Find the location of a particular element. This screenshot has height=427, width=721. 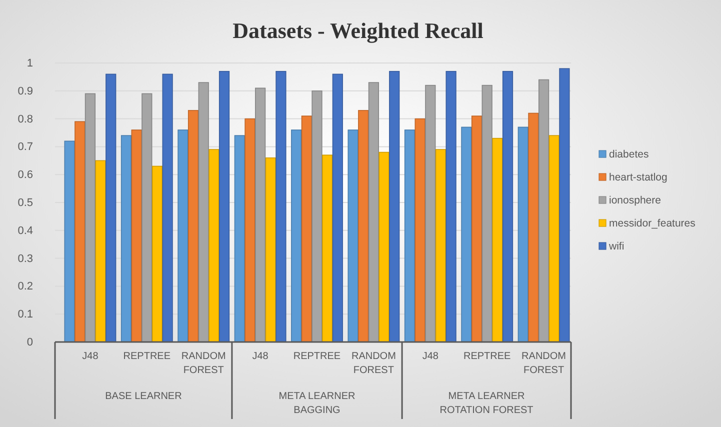

y-tick-label: 0.7 is located at coordinates (25, 147).